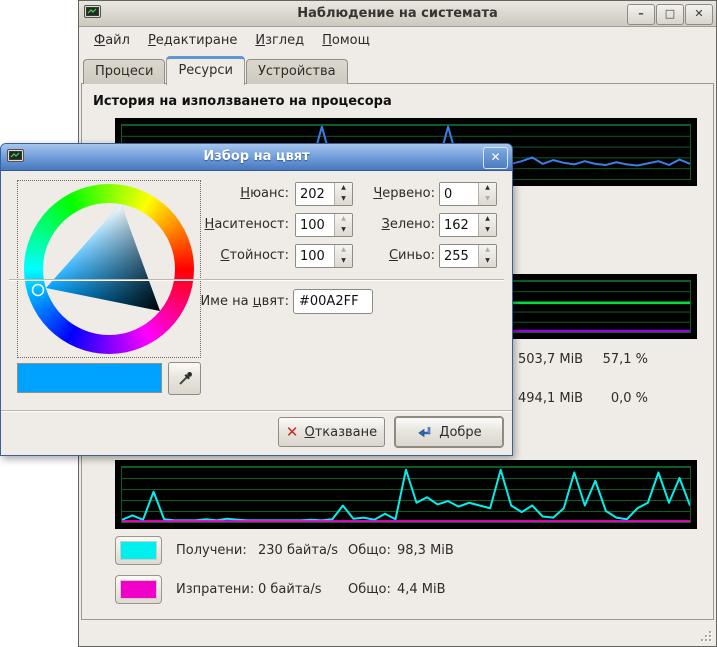 This screenshot has width=717, height=647. What do you see at coordinates (15, 155) in the screenshot?
I see `dialog-monitor-icon` at bounding box center [15, 155].